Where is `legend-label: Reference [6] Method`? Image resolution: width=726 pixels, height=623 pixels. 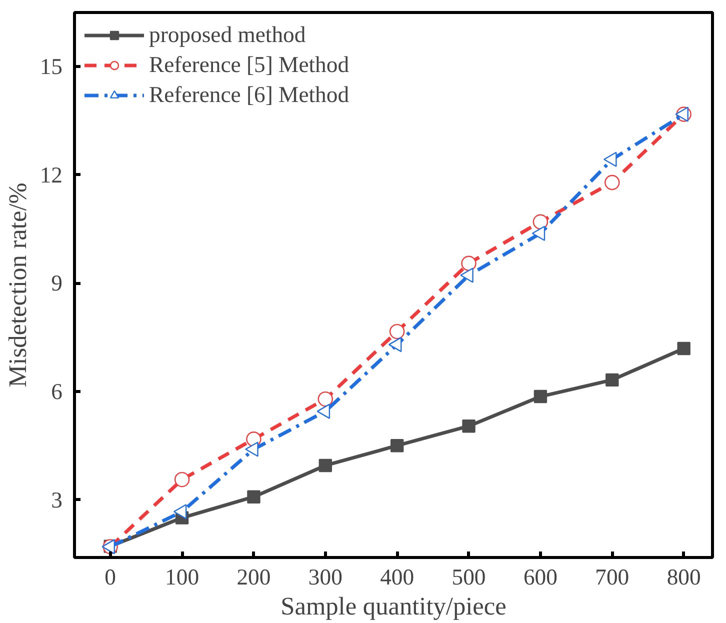
legend-label: Reference [6] Method is located at coordinates (249, 95).